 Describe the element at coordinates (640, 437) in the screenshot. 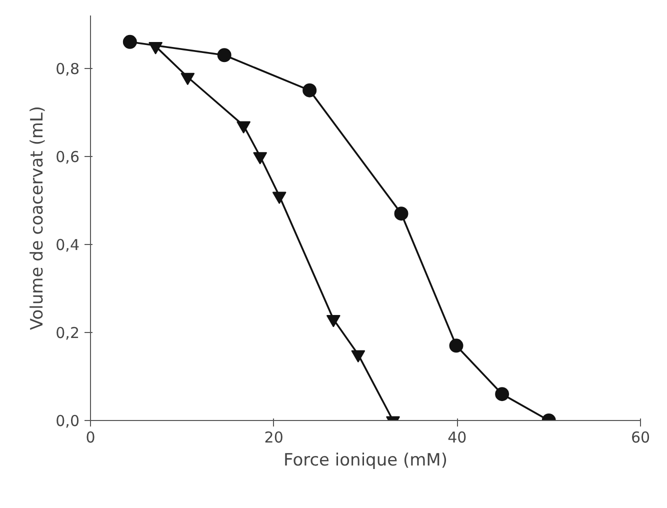

I see `x-tick-label: 60` at that location.